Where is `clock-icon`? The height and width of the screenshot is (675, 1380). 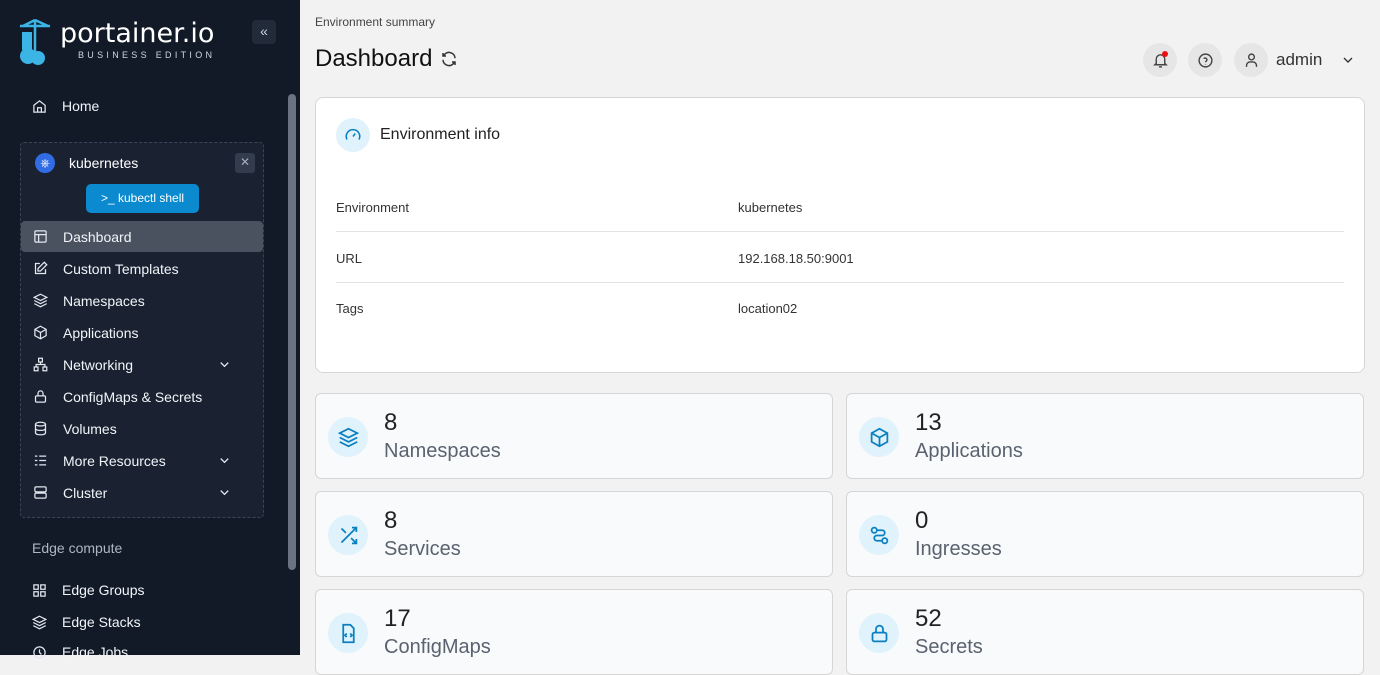 clock-icon is located at coordinates (39, 652).